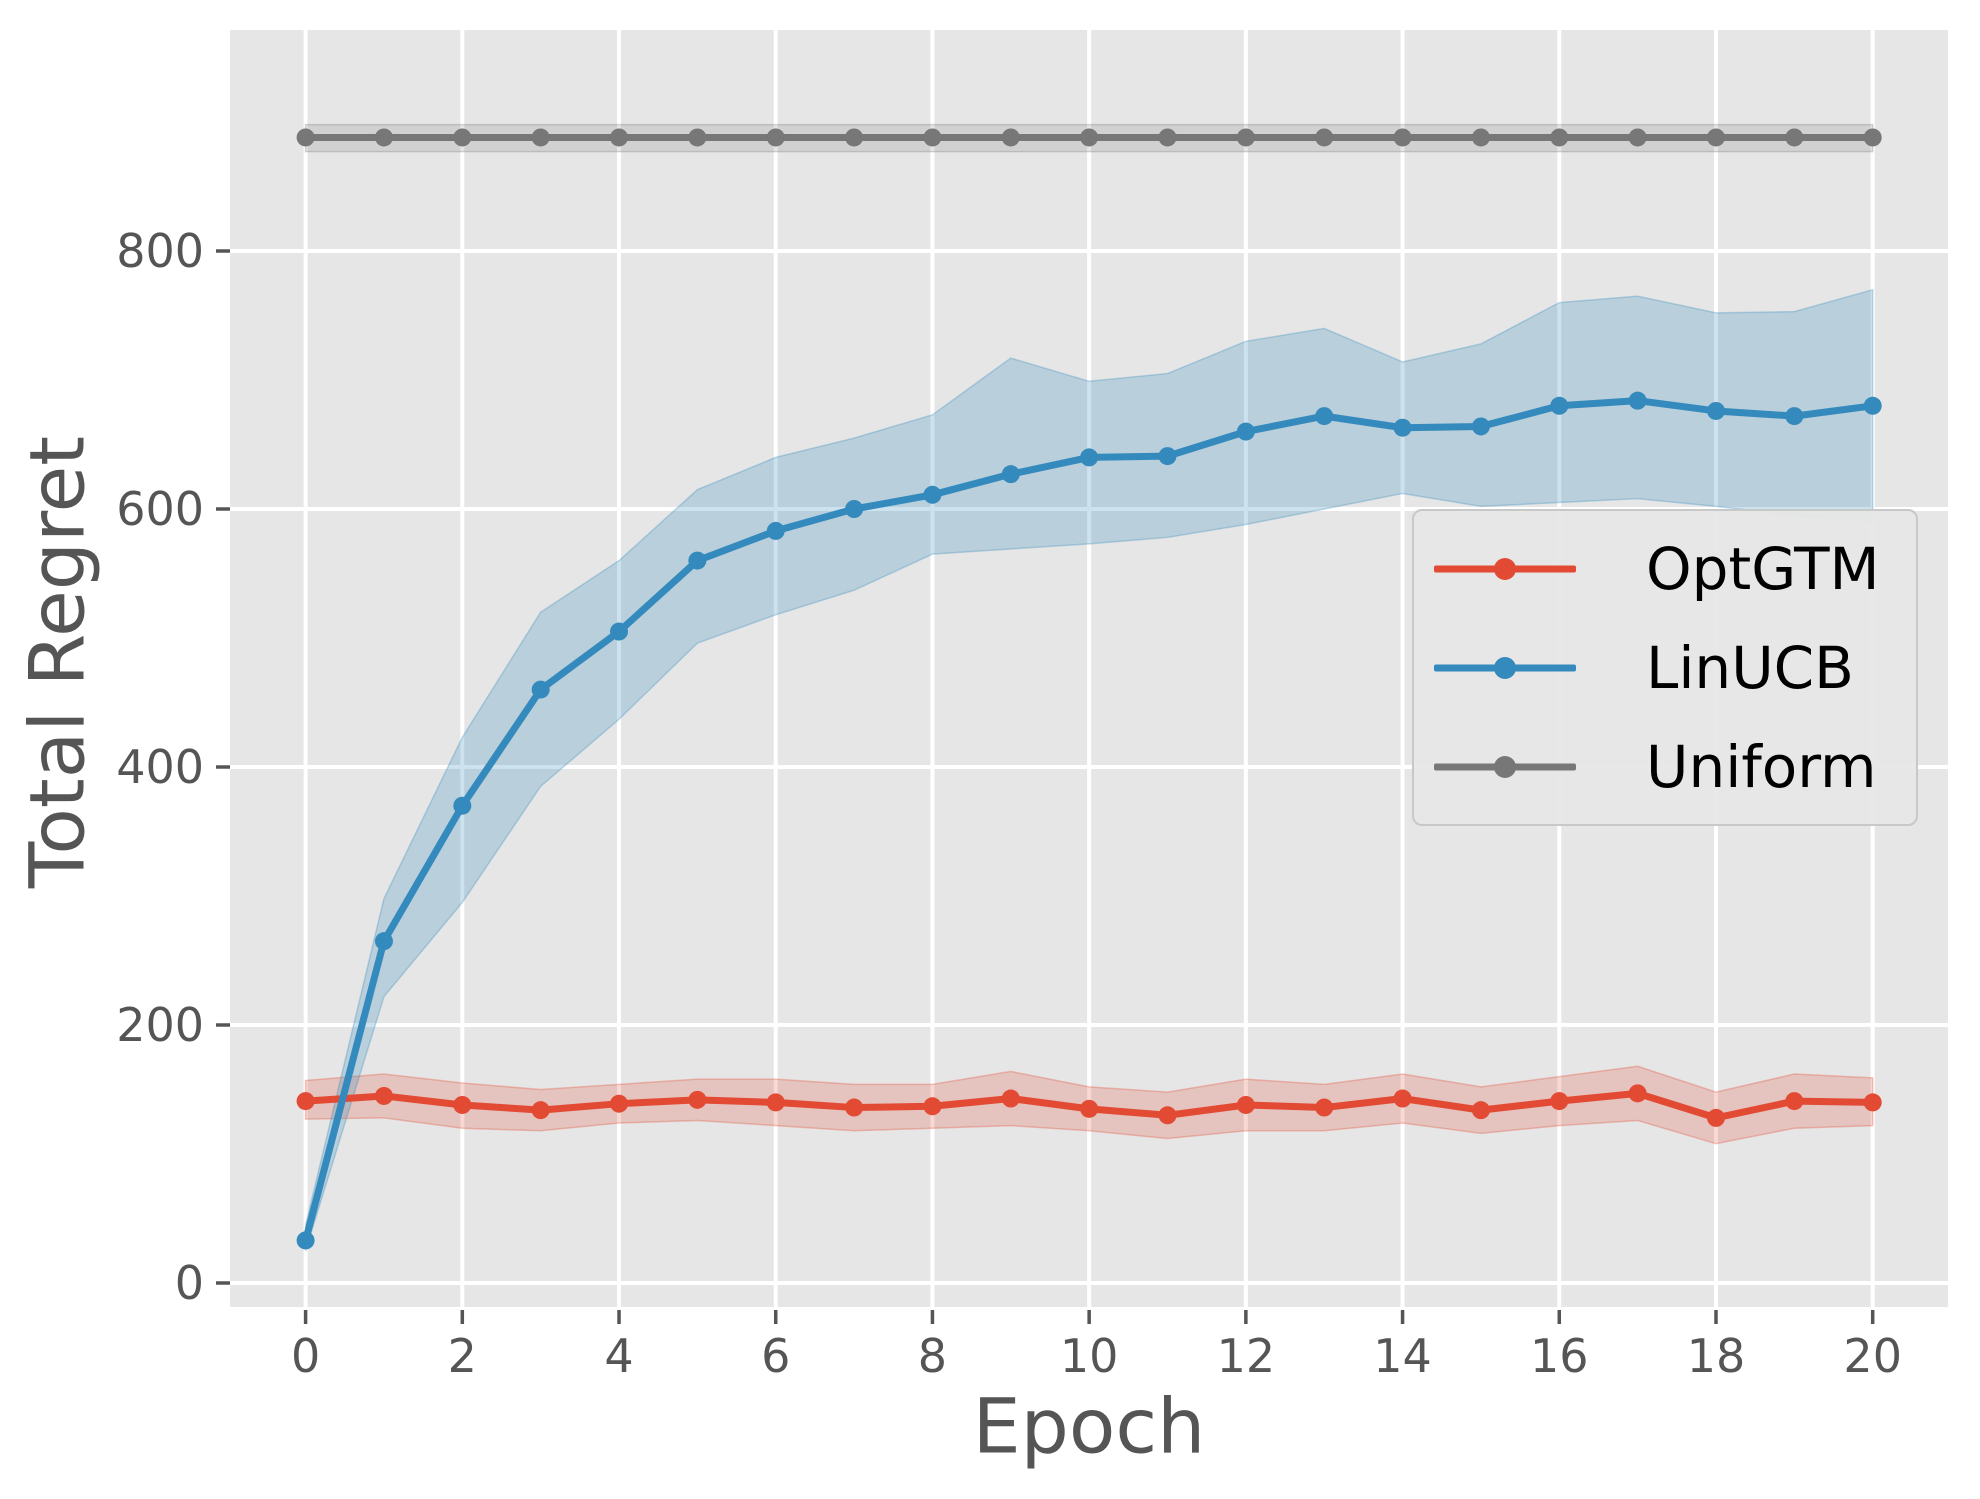 This screenshot has width=1980, height=1499. What do you see at coordinates (932, 1356) in the screenshot?
I see `x-tick-label: 8` at bounding box center [932, 1356].